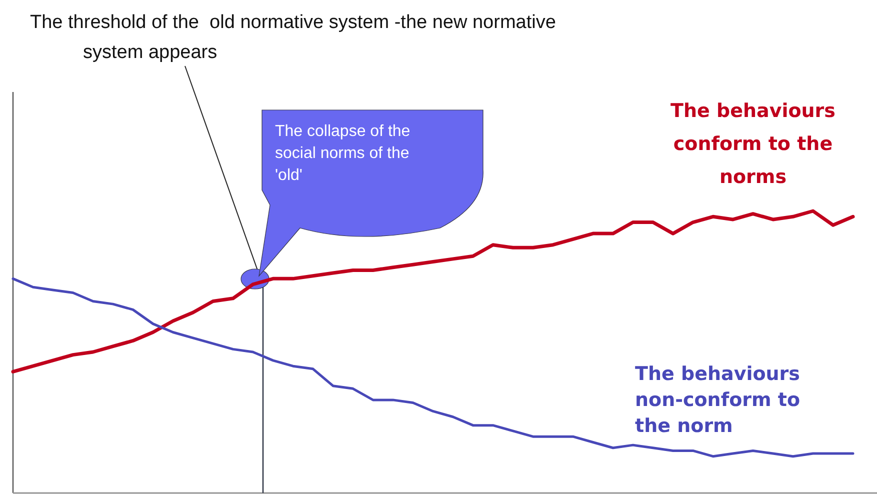 The height and width of the screenshot is (494, 877). Describe the element at coordinates (717, 400) in the screenshot. I see `series-label: The behaviours non-conform to the norm` at that location.